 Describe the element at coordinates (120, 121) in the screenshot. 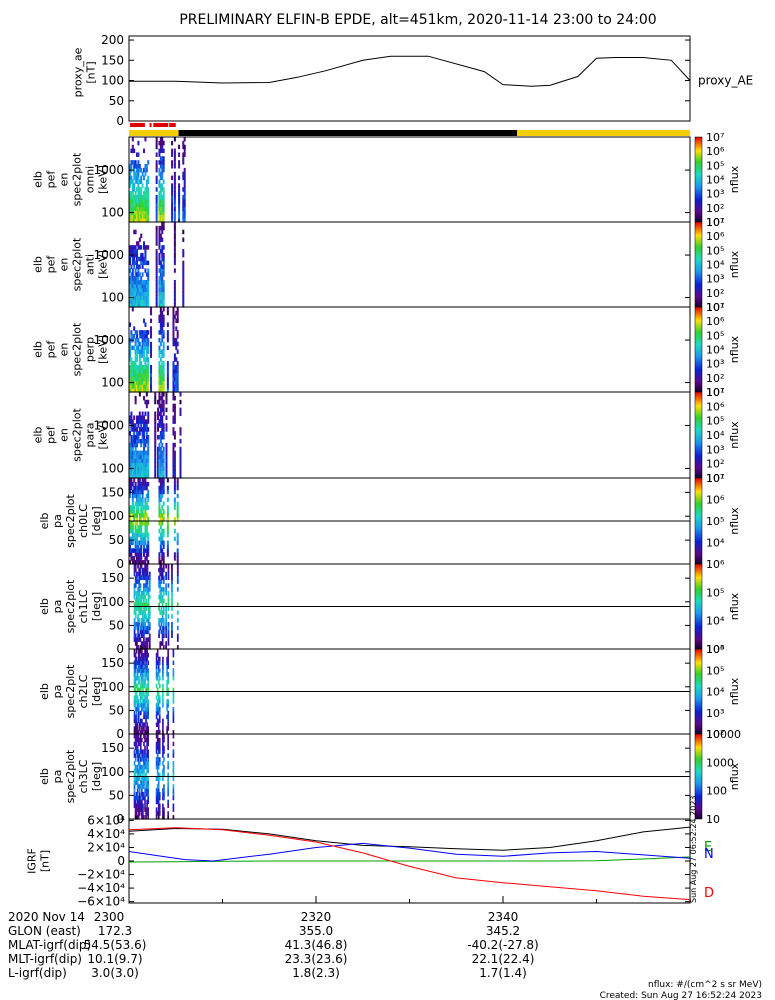

I see `y-tick-label: 0` at that location.